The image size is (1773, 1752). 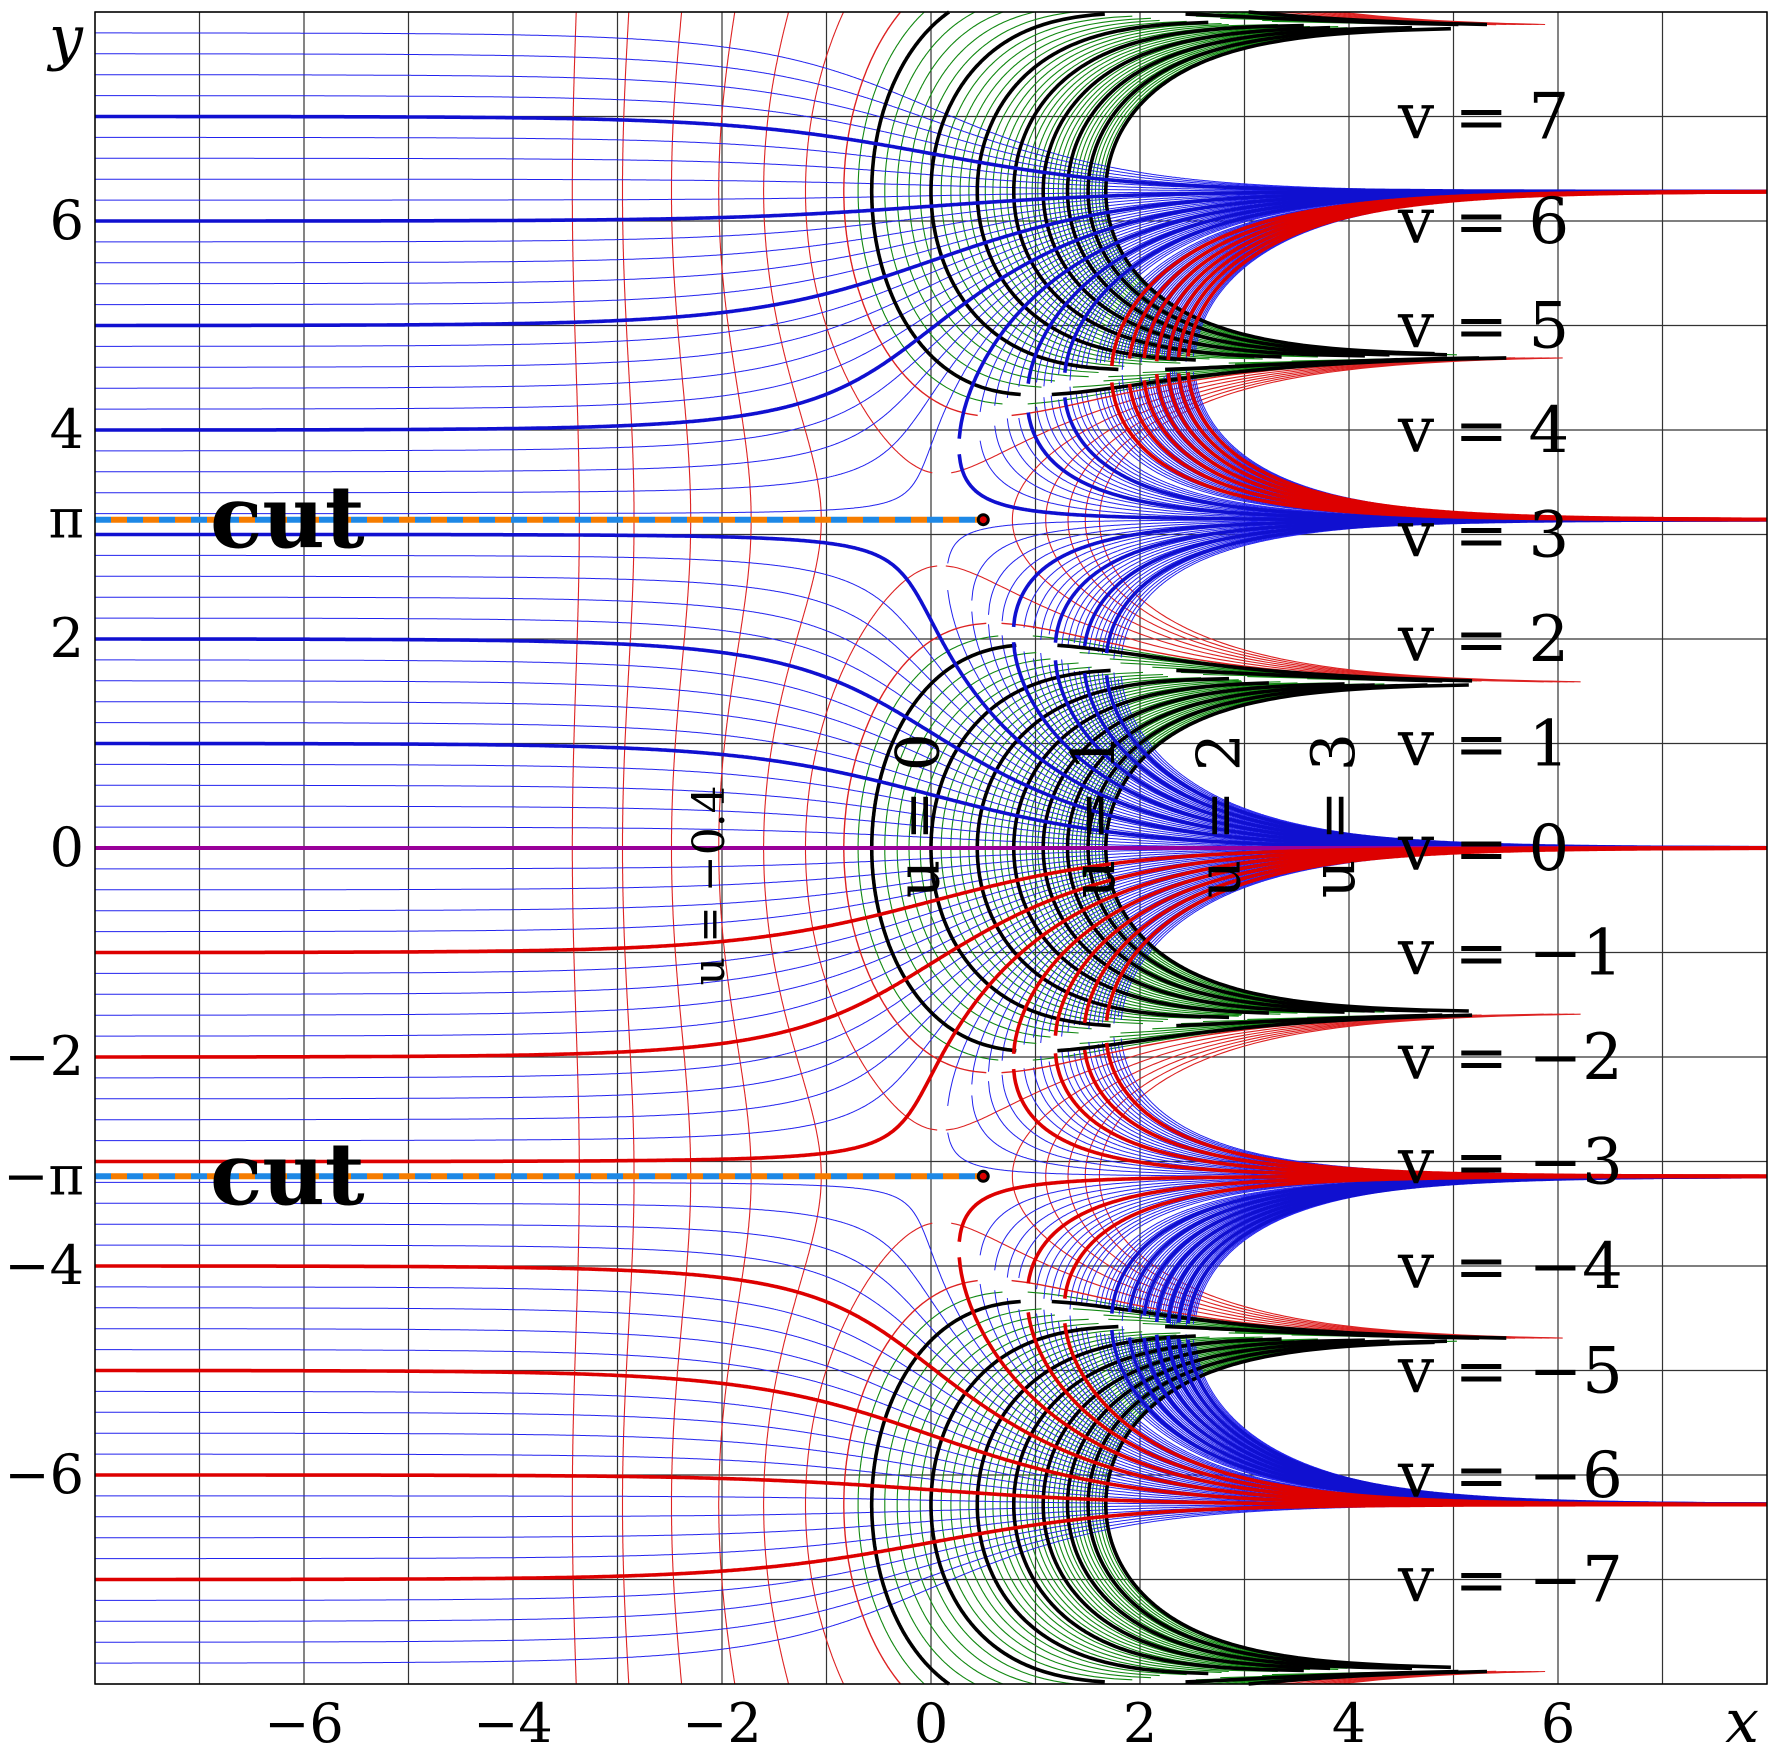 I want to click on v-line-label: v = −3, so click(x=1510, y=1163).